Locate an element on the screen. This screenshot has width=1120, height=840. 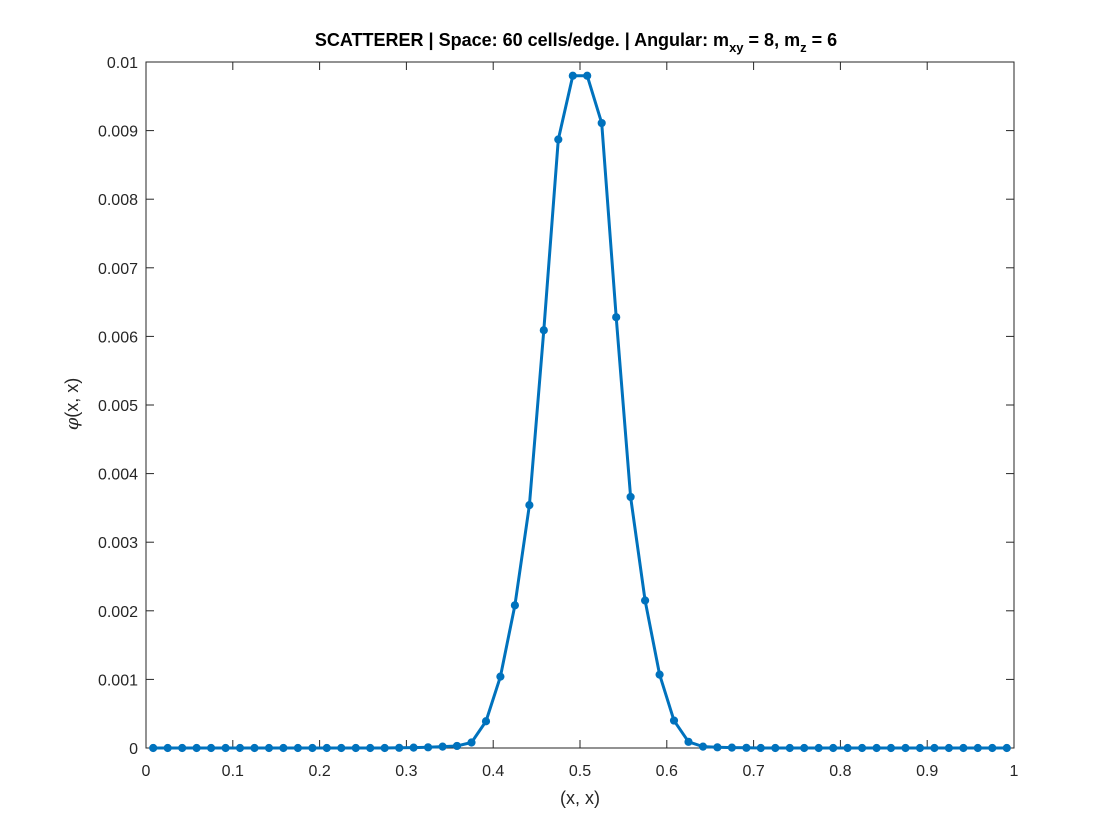
y-tick-label: 0.002 is located at coordinates (118, 612).